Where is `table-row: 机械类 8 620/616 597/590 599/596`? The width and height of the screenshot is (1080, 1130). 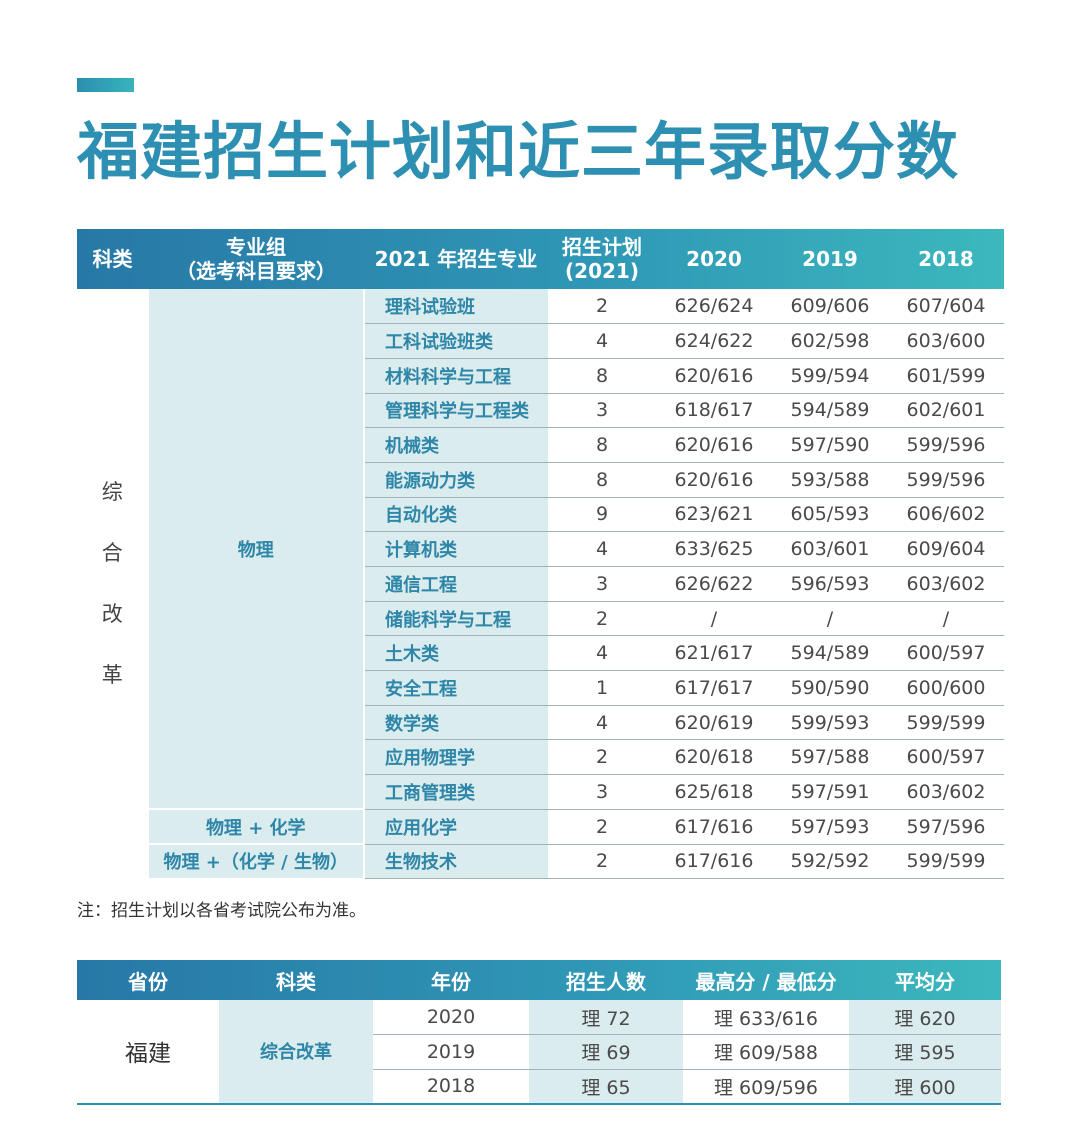
table-row: 机械类 8 620/616 597/590 599/596 is located at coordinates (540, 445).